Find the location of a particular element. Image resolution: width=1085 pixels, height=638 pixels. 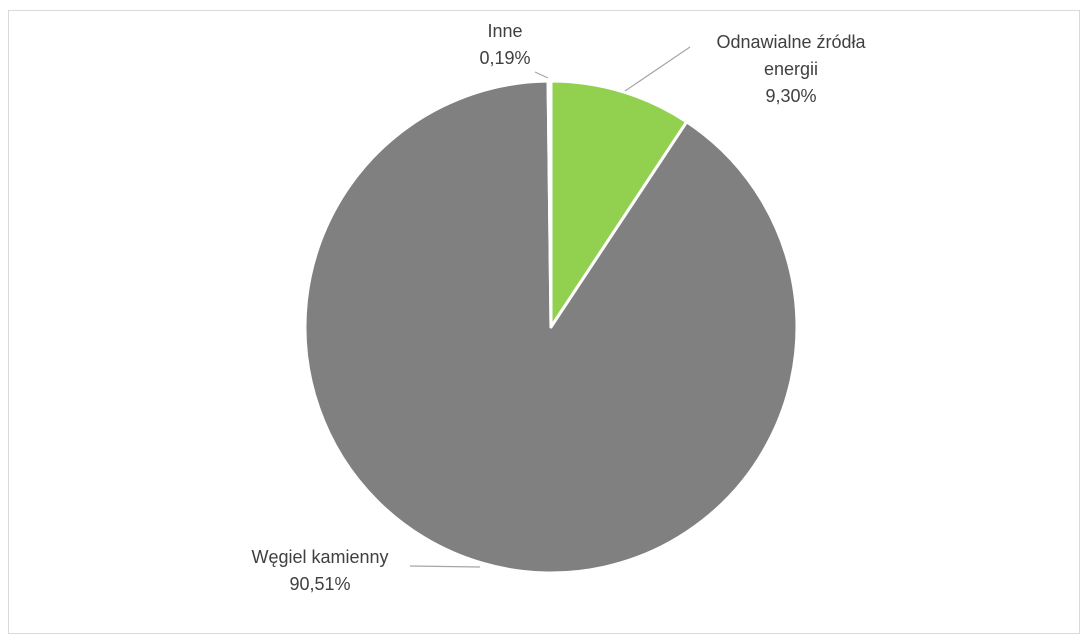

data-label-category: Węgiel kamienny is located at coordinates (319, 557).